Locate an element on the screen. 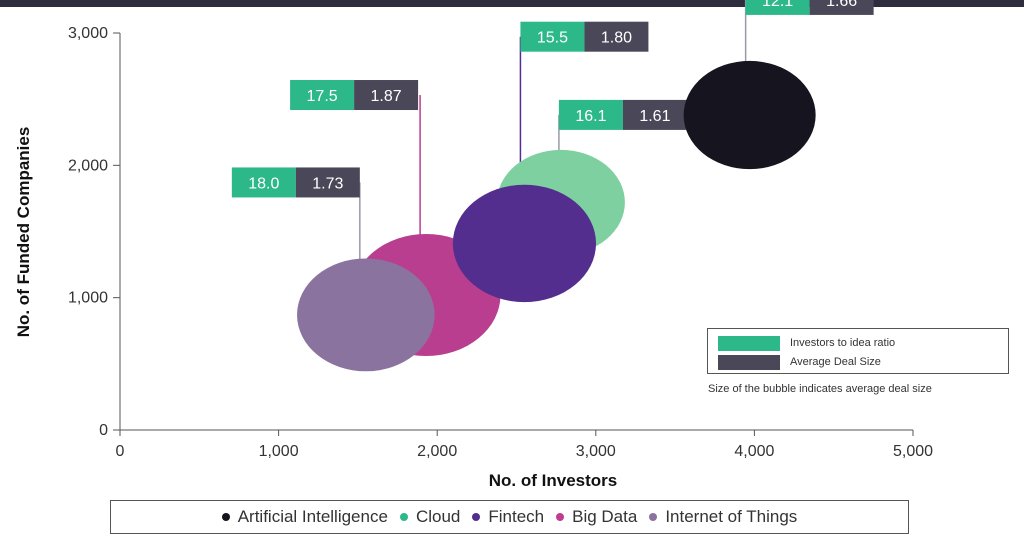 The image size is (1024, 536). ratio-value-internet-of-things: 18.0 is located at coordinates (263, 183).